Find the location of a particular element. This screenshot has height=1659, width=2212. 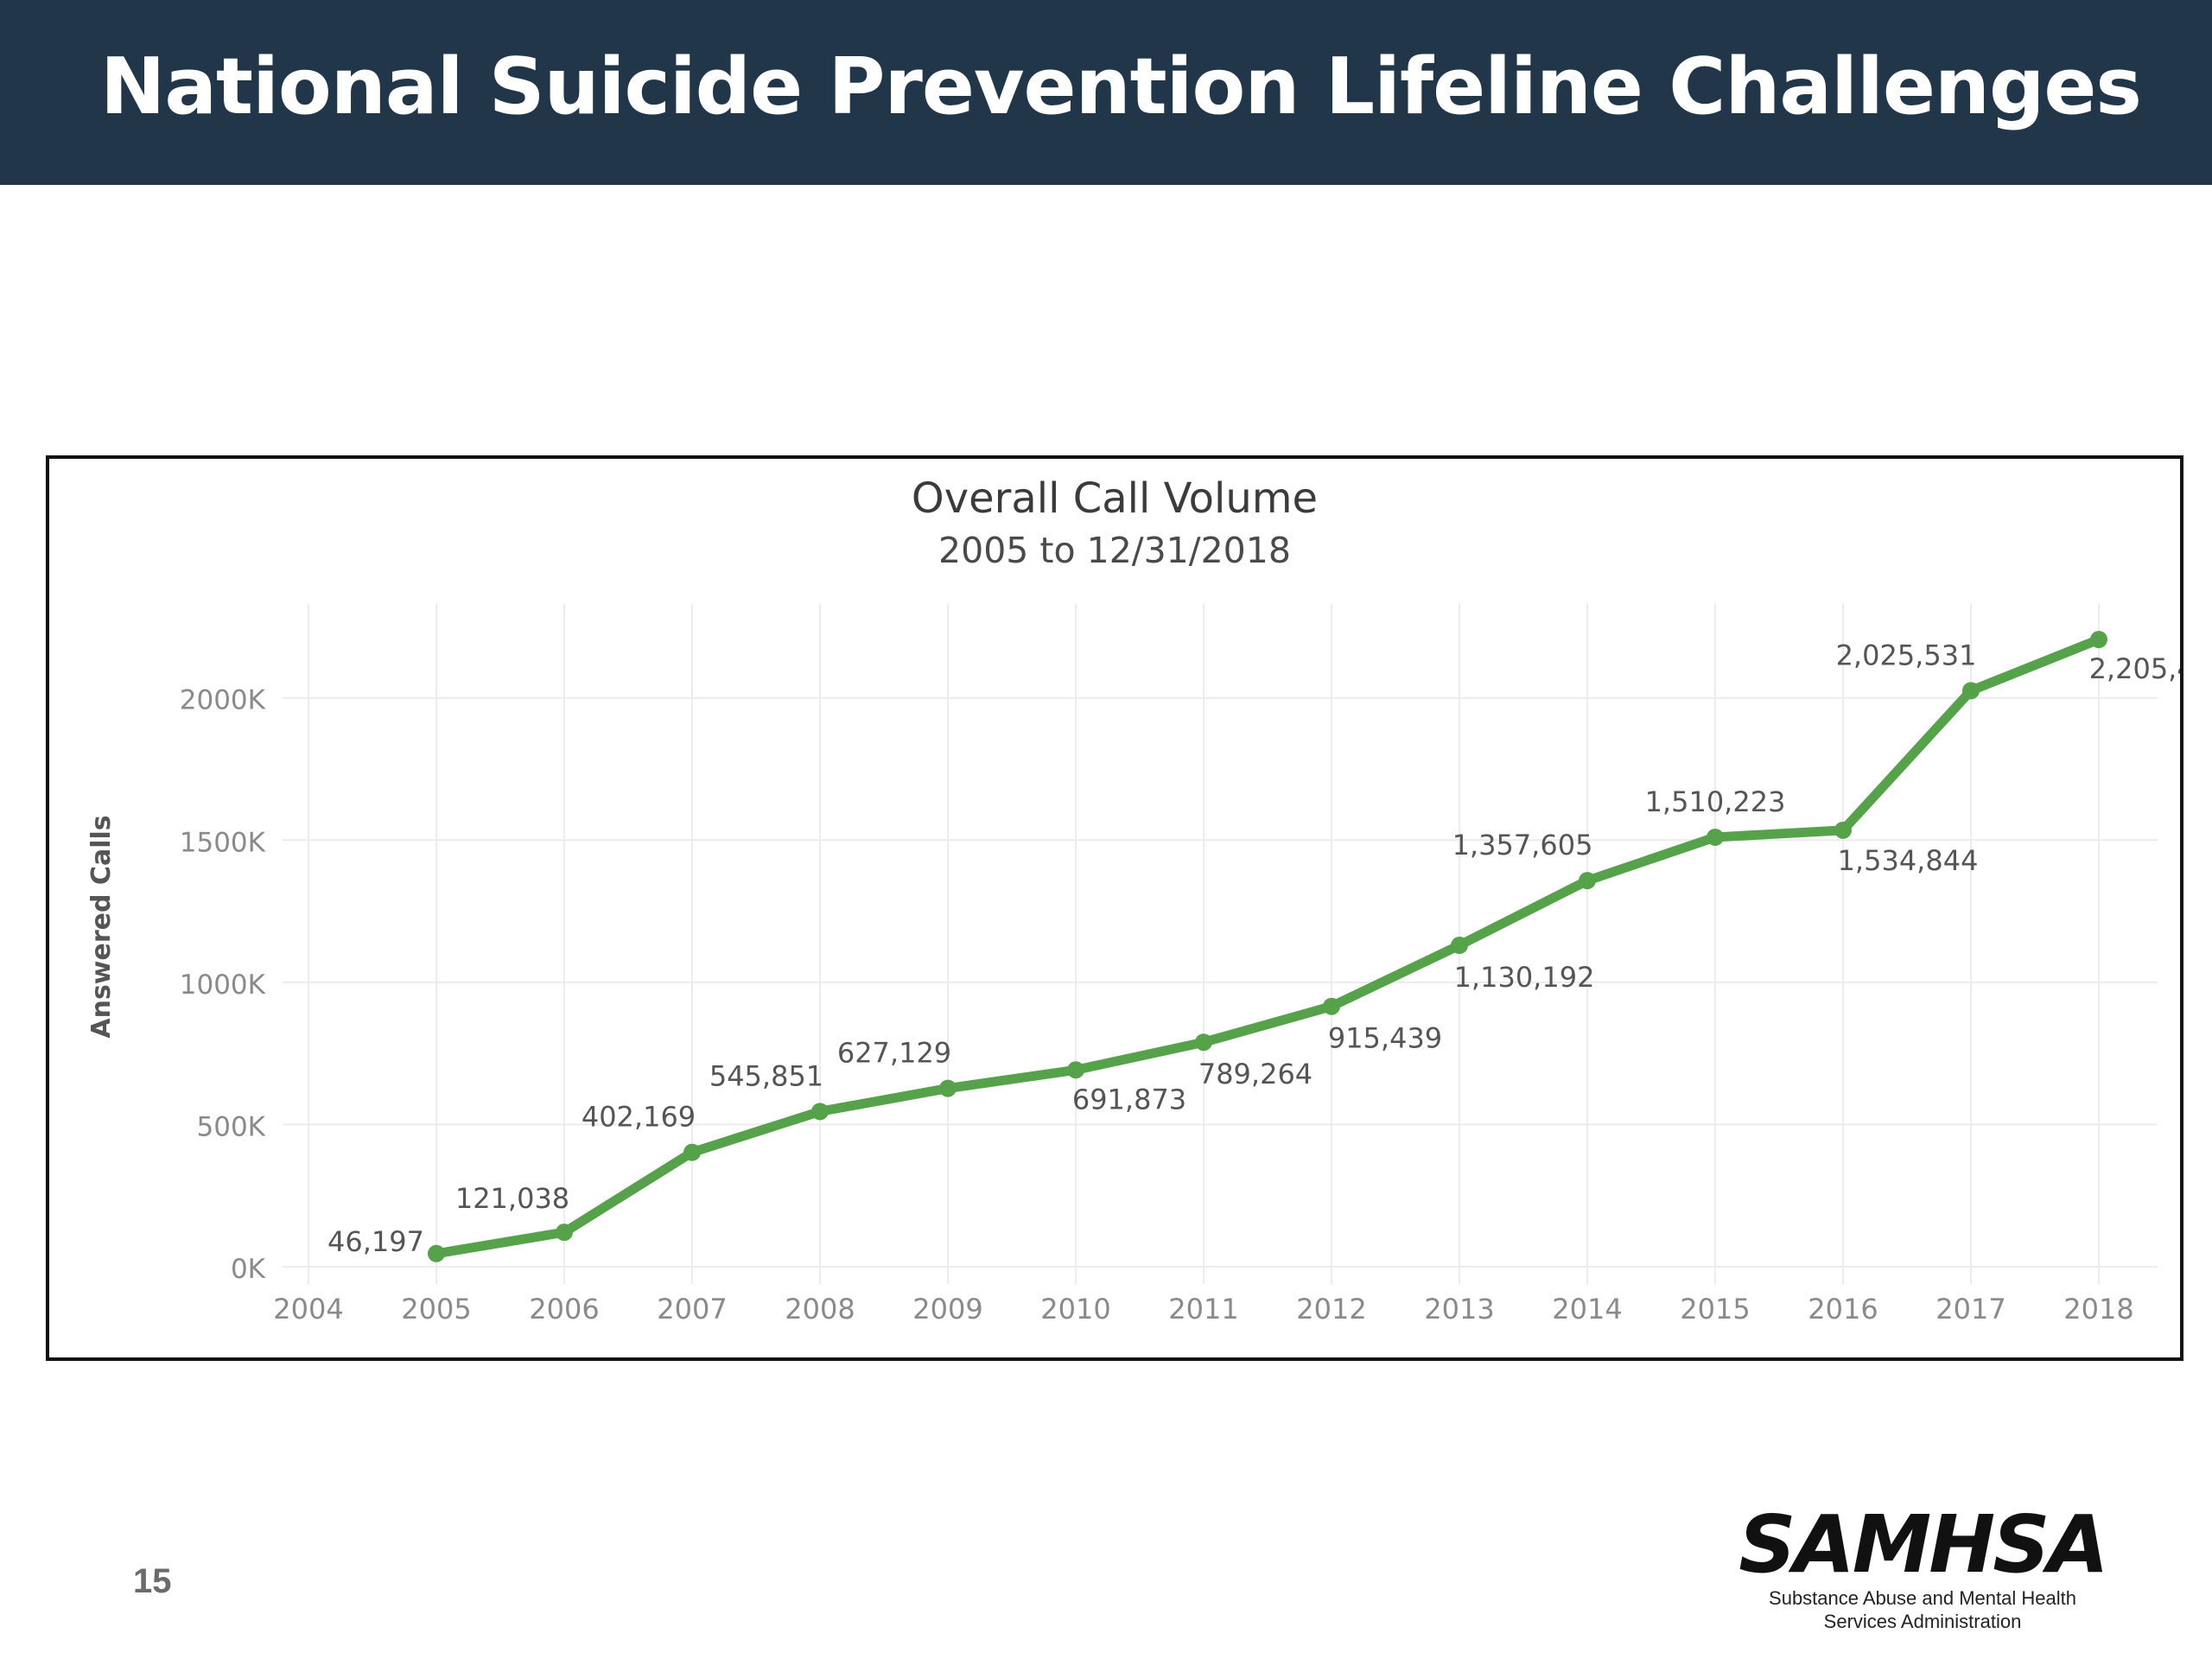

x-tick-label: 2004 is located at coordinates (308, 1309).